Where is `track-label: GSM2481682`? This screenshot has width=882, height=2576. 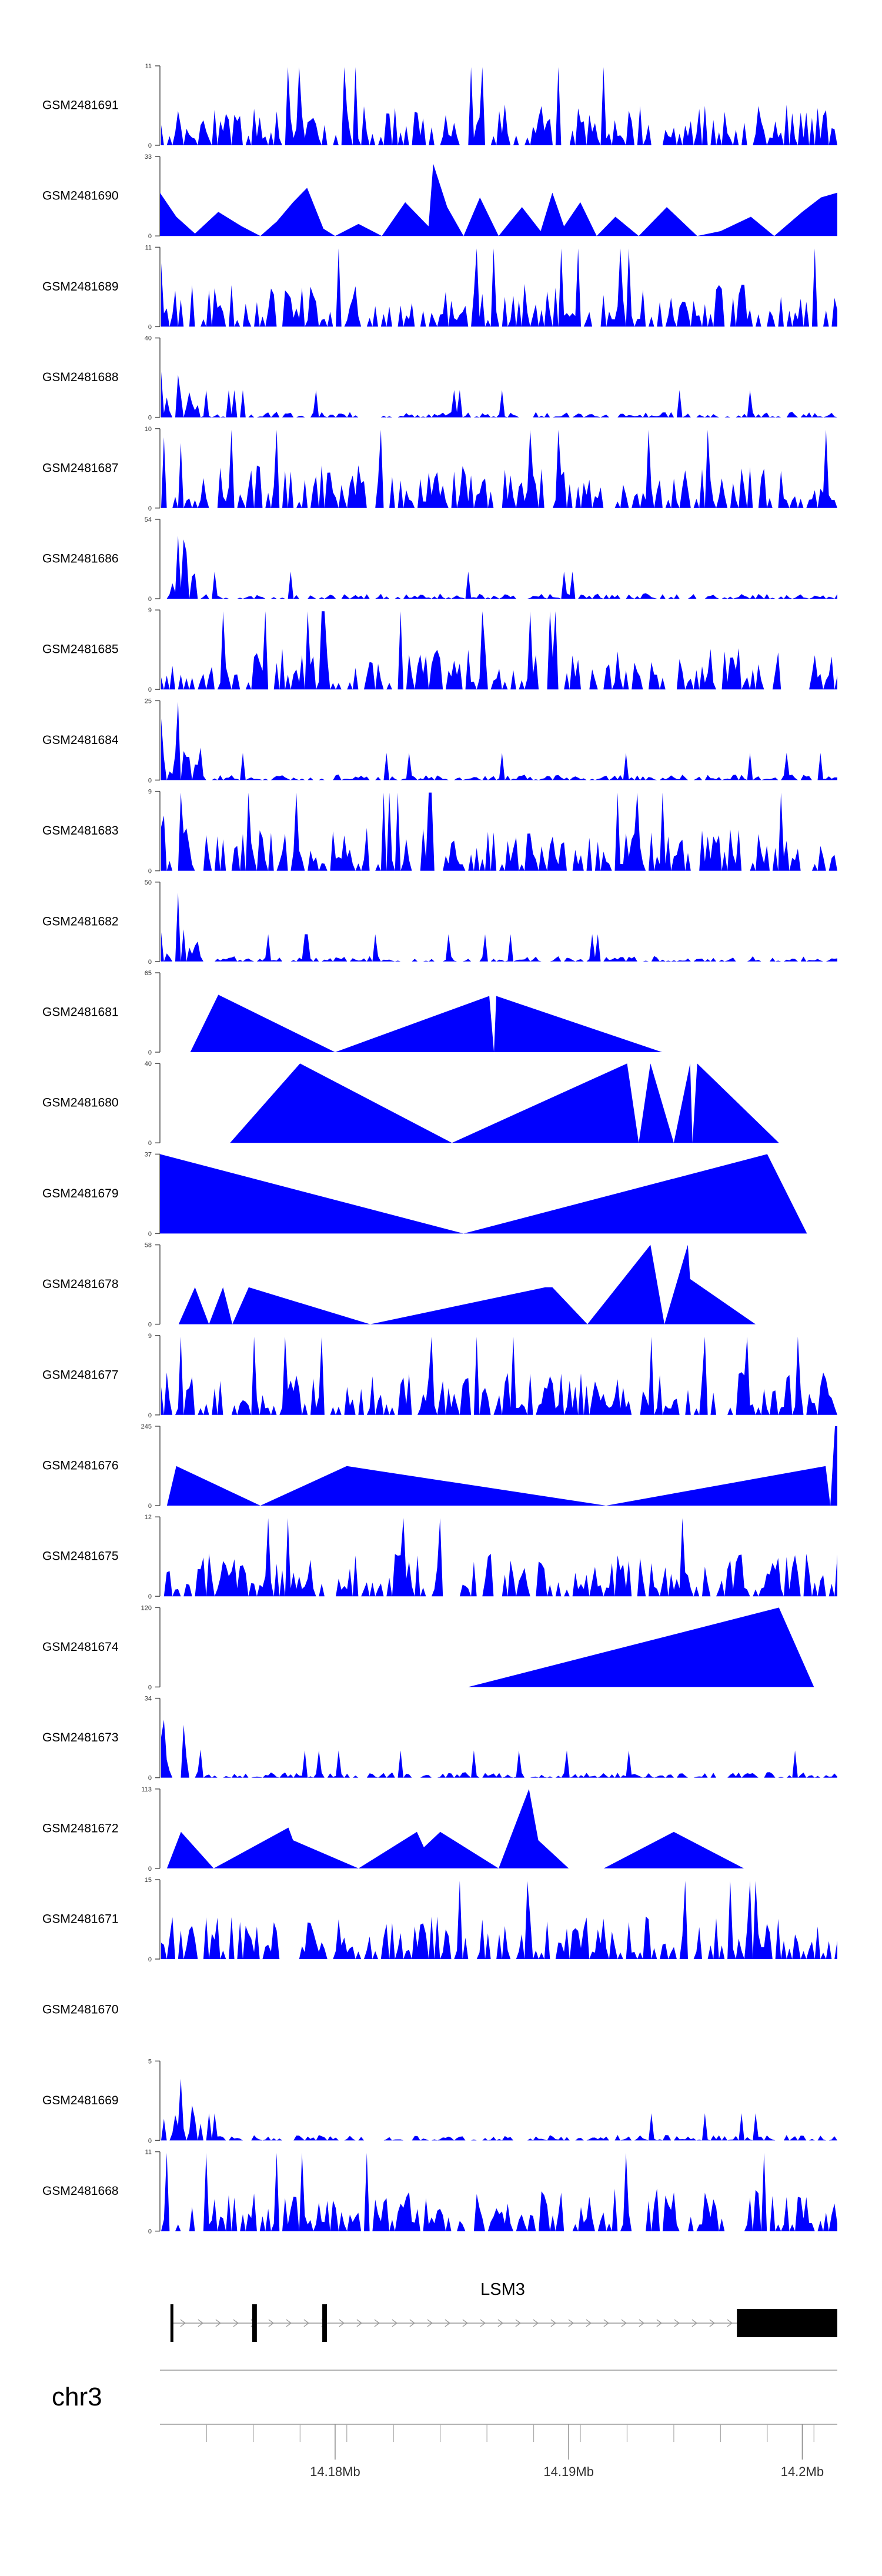
track-label: GSM2481682 is located at coordinates (80, 921).